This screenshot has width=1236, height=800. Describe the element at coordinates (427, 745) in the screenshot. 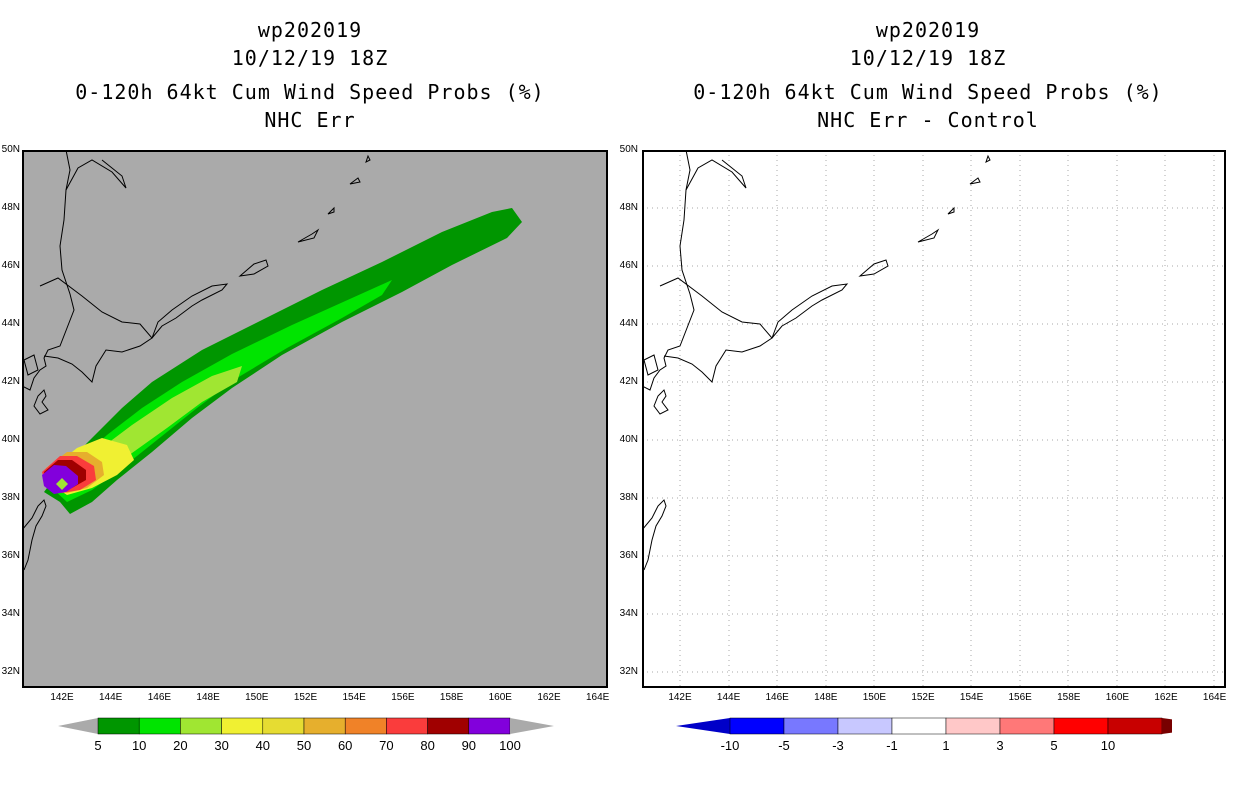

I see `colorbar-tick-label: 80` at that location.